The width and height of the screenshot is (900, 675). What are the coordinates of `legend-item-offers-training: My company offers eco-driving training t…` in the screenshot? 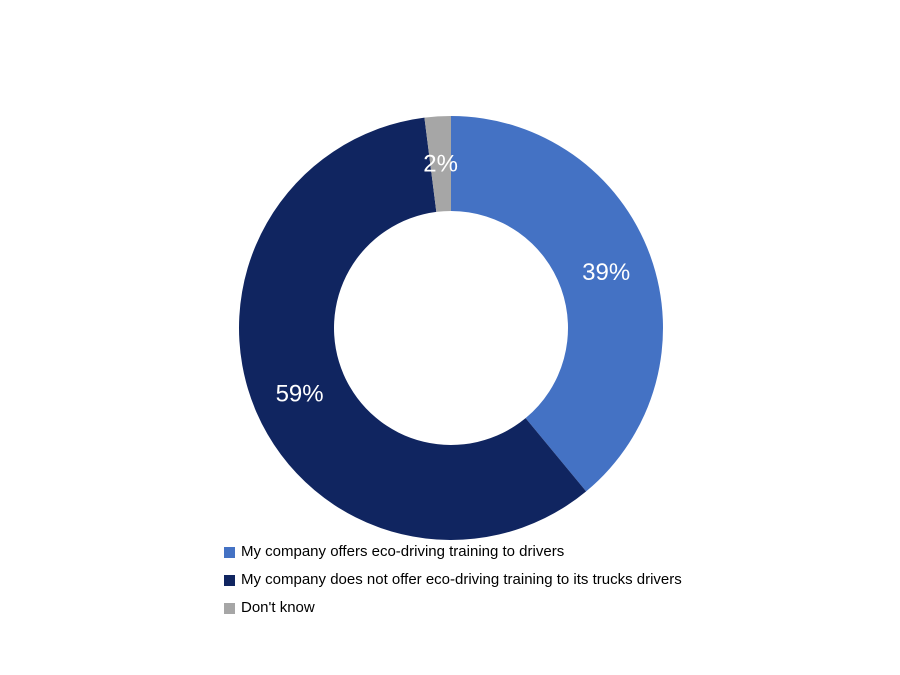 It's located at (453, 552).